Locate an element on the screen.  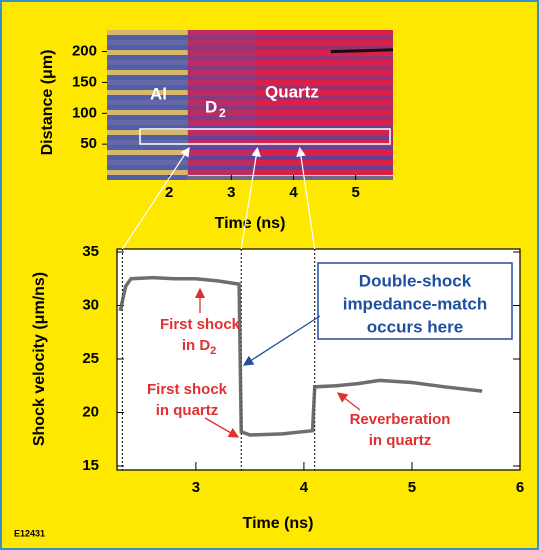
y-tick-label: 150 is located at coordinates (84, 81).